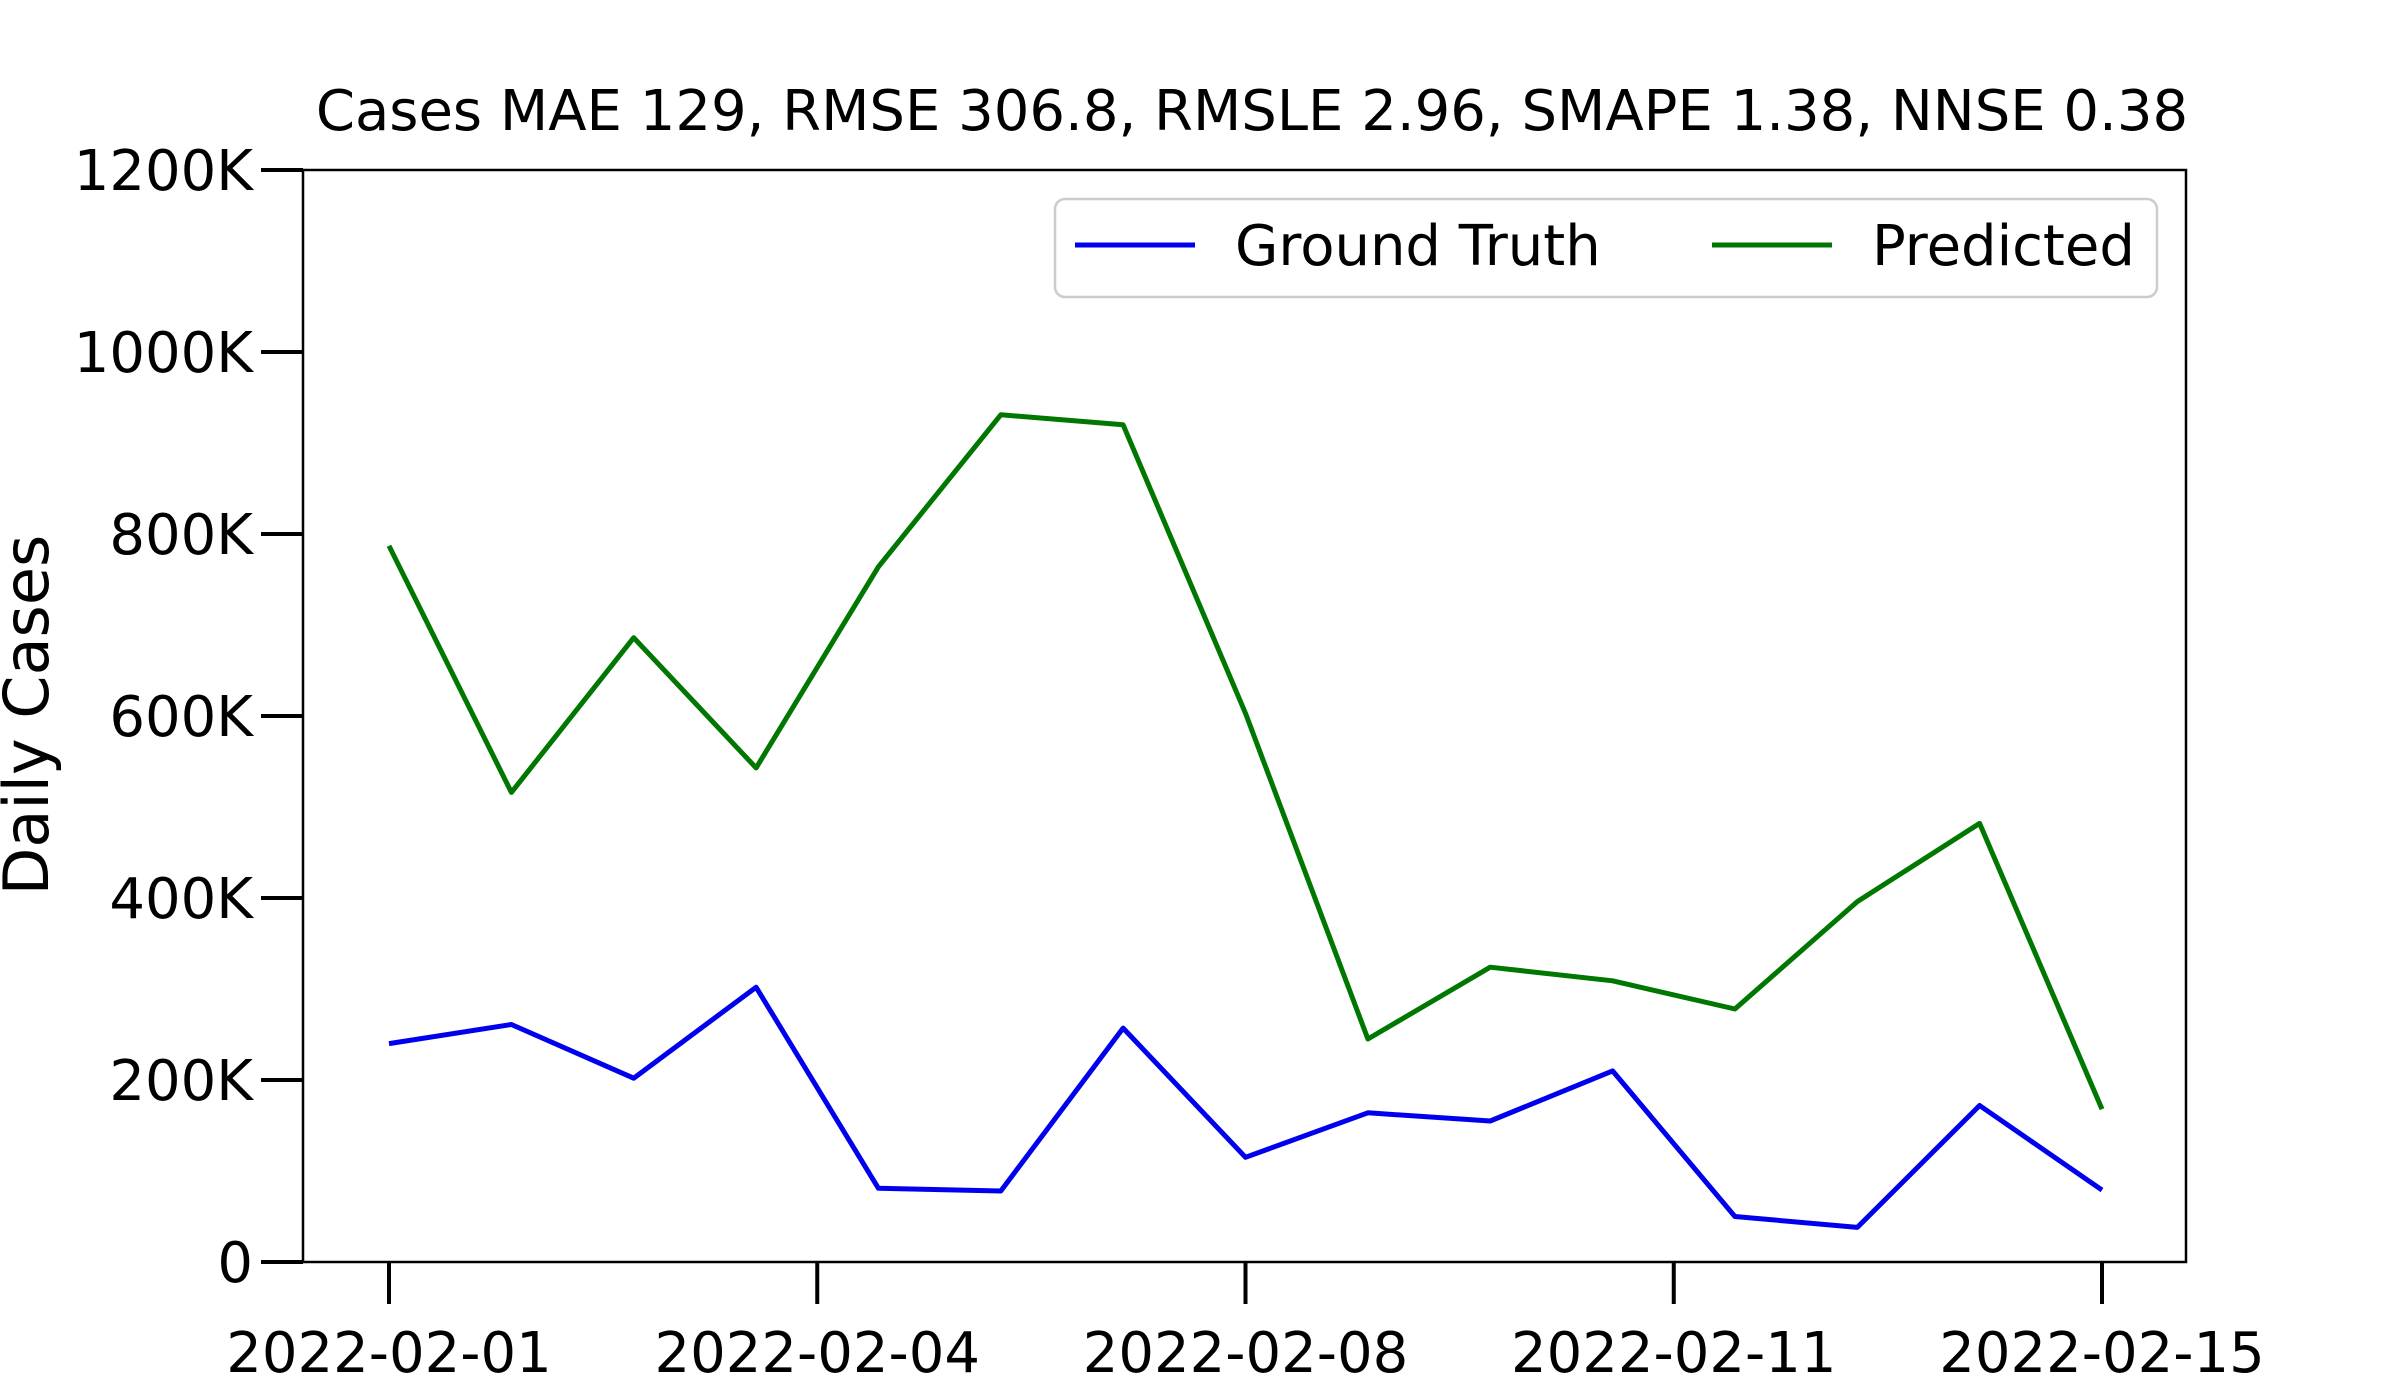  I want to click on legend: Ground Truth Predicted, so click(1606, 248).